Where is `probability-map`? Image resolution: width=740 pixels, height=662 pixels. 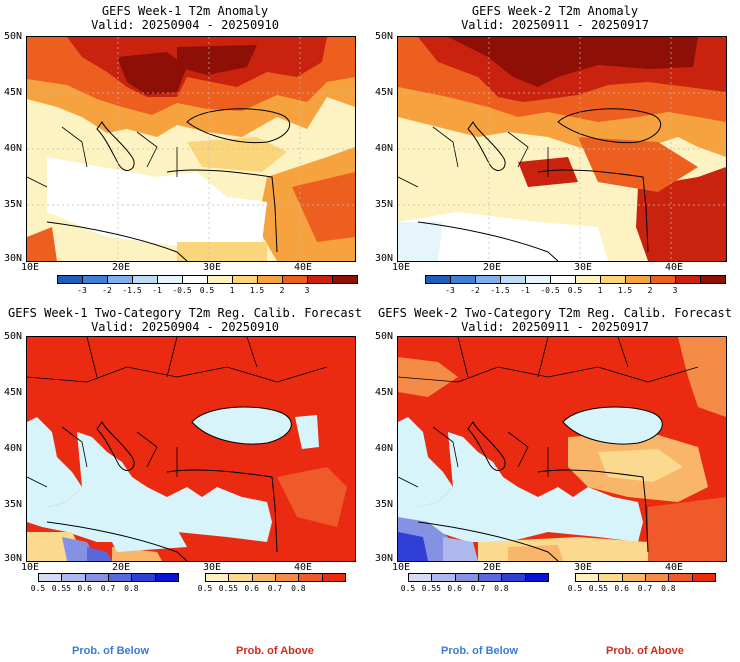
probability-map is located at coordinates (562, 449).